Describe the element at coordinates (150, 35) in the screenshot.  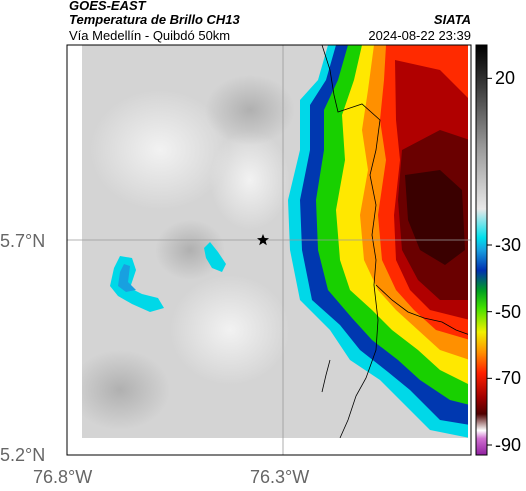
I see `route-label: Vía Medellín - Quibdó 50km` at that location.